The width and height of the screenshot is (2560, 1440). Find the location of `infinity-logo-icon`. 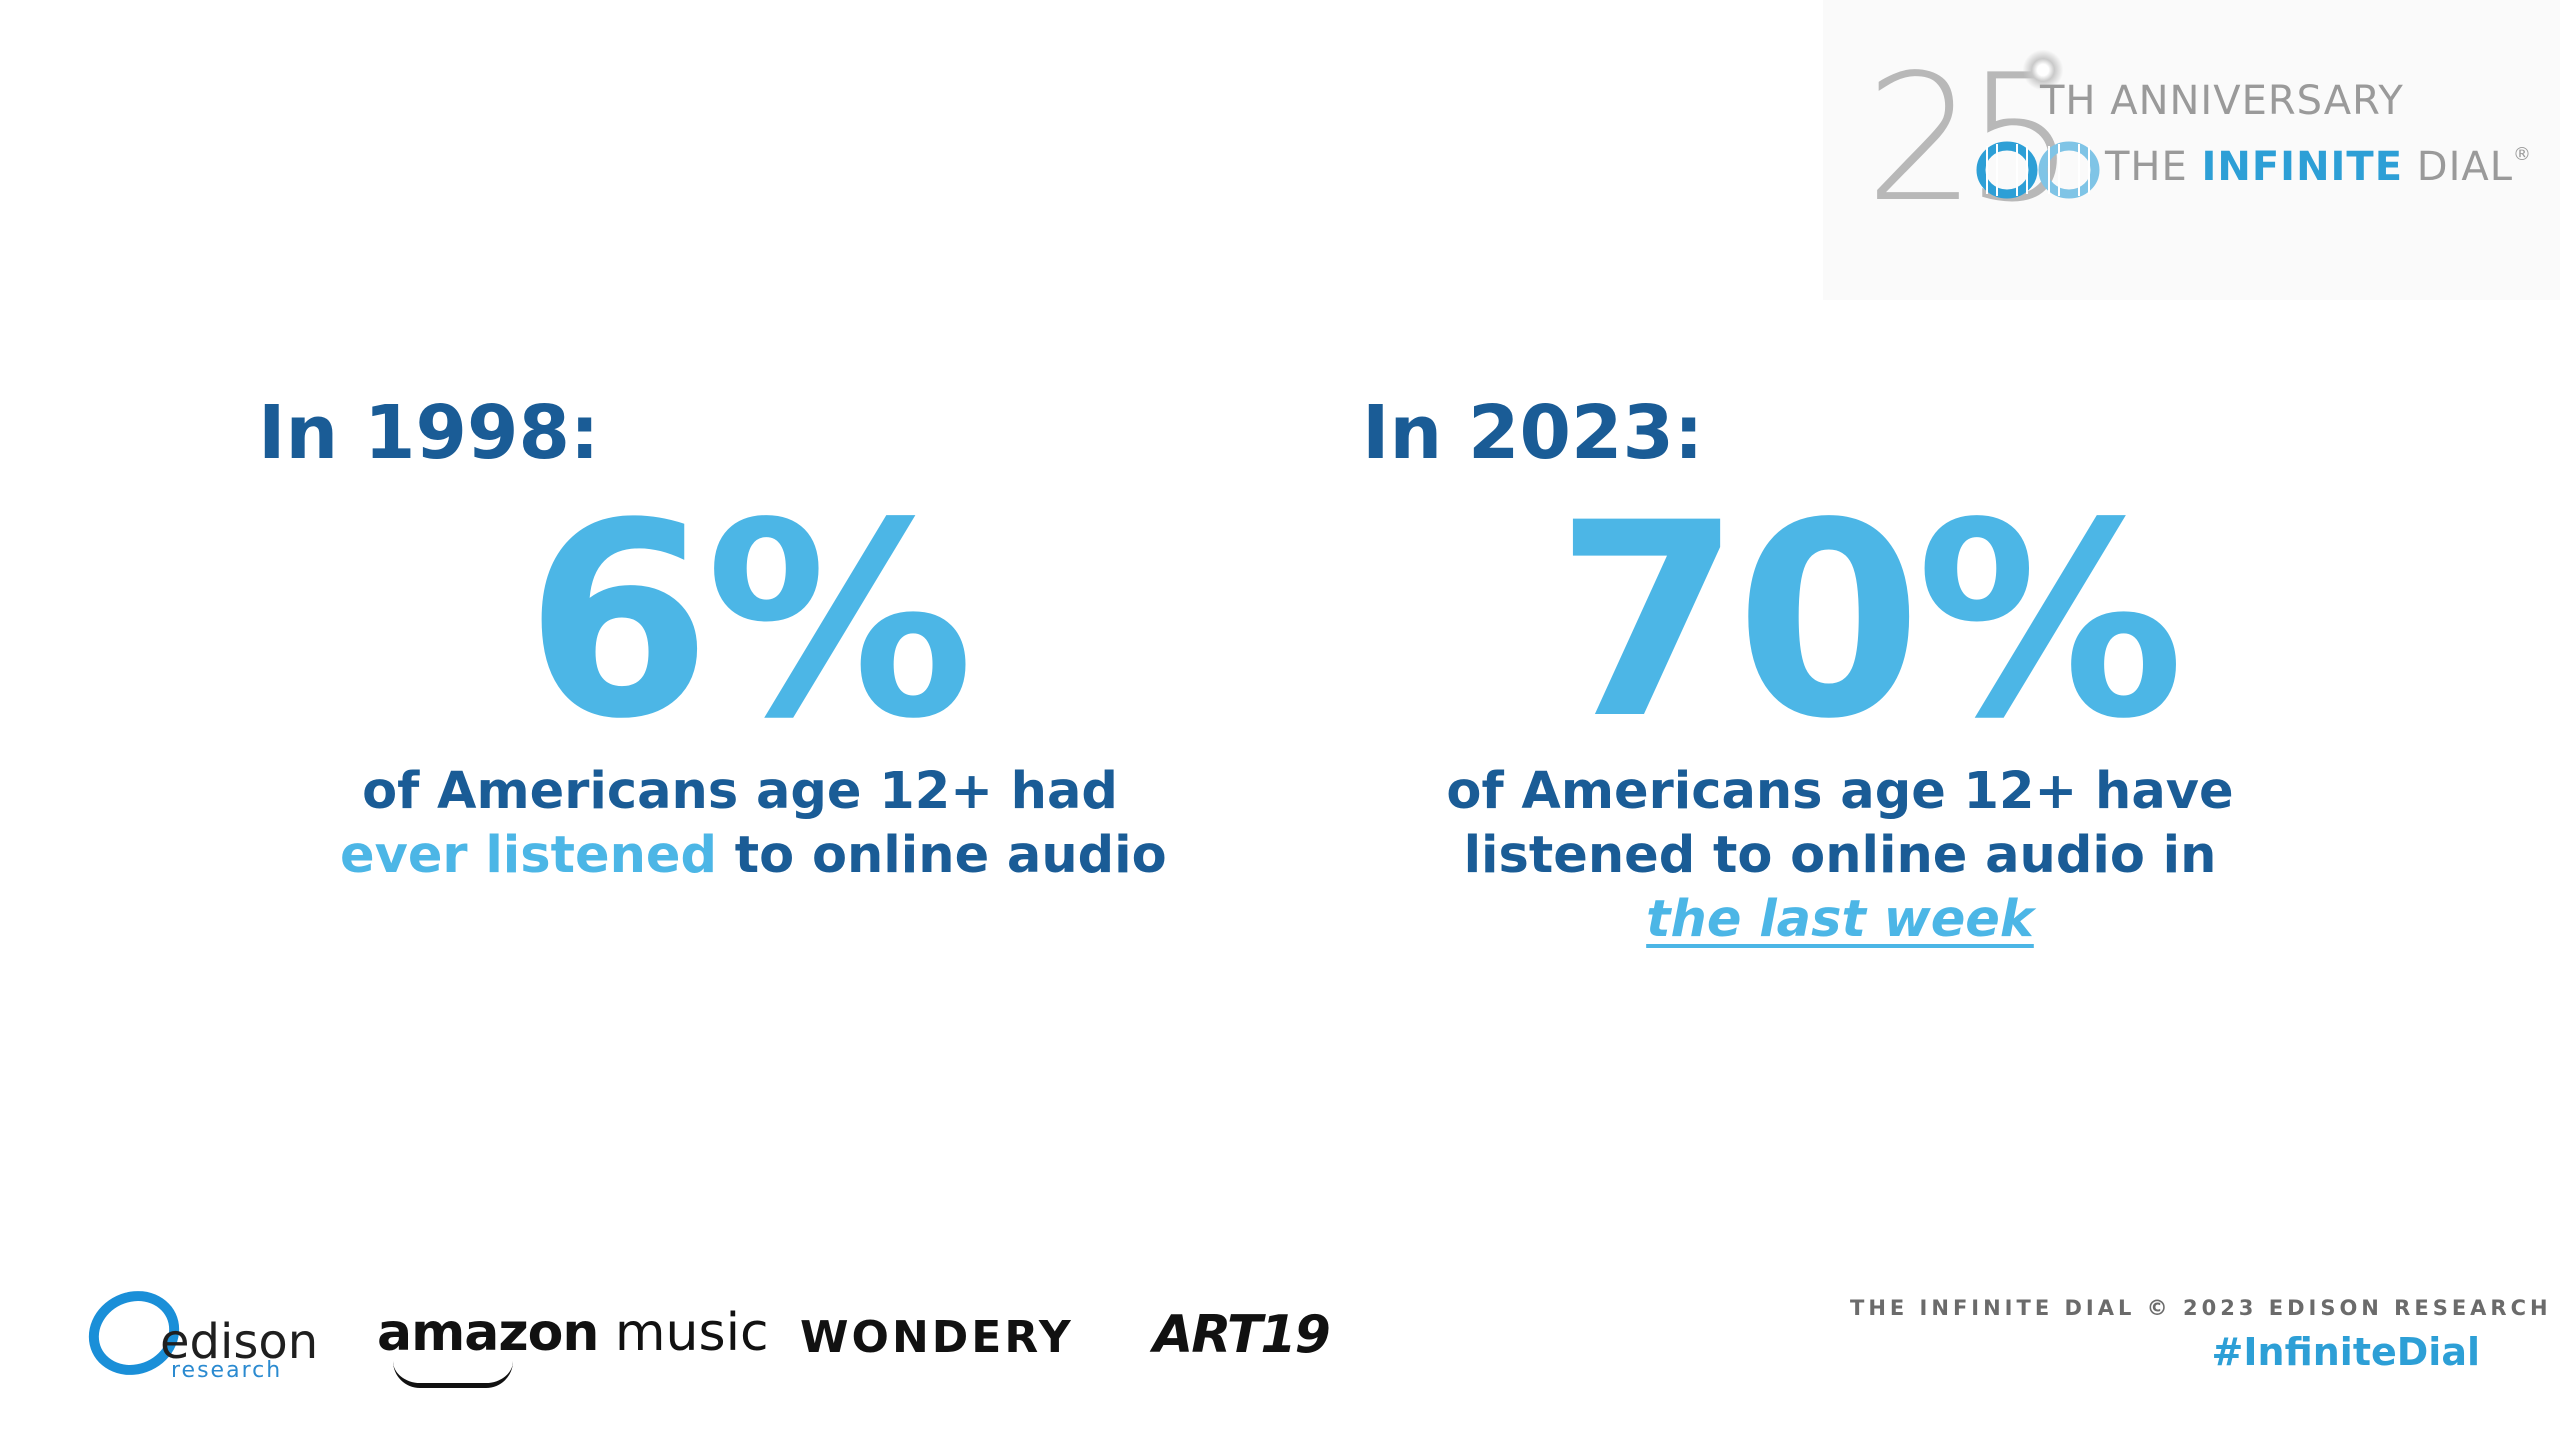

infinity-logo-icon is located at coordinates (2038, 170).